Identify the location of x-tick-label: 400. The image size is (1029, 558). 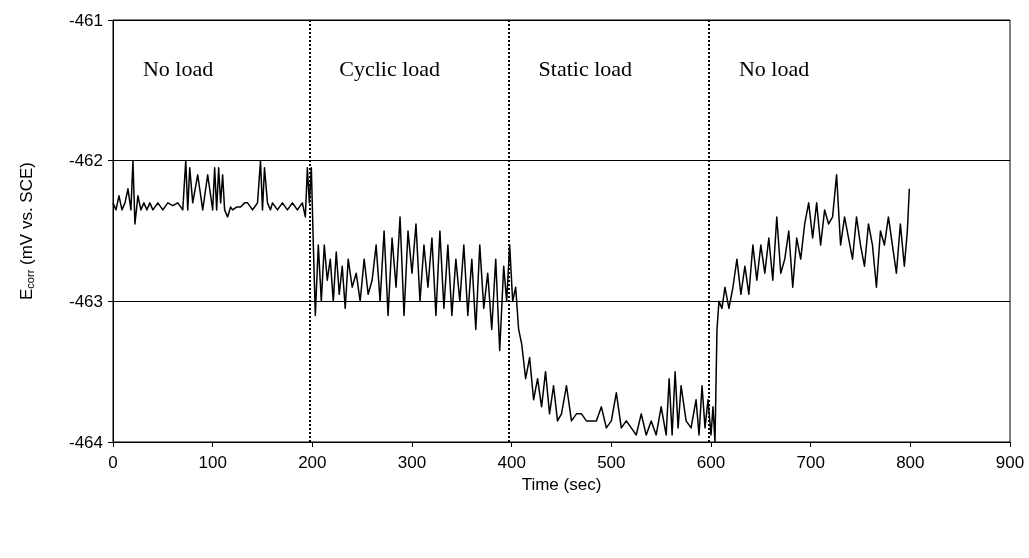
(511, 462).